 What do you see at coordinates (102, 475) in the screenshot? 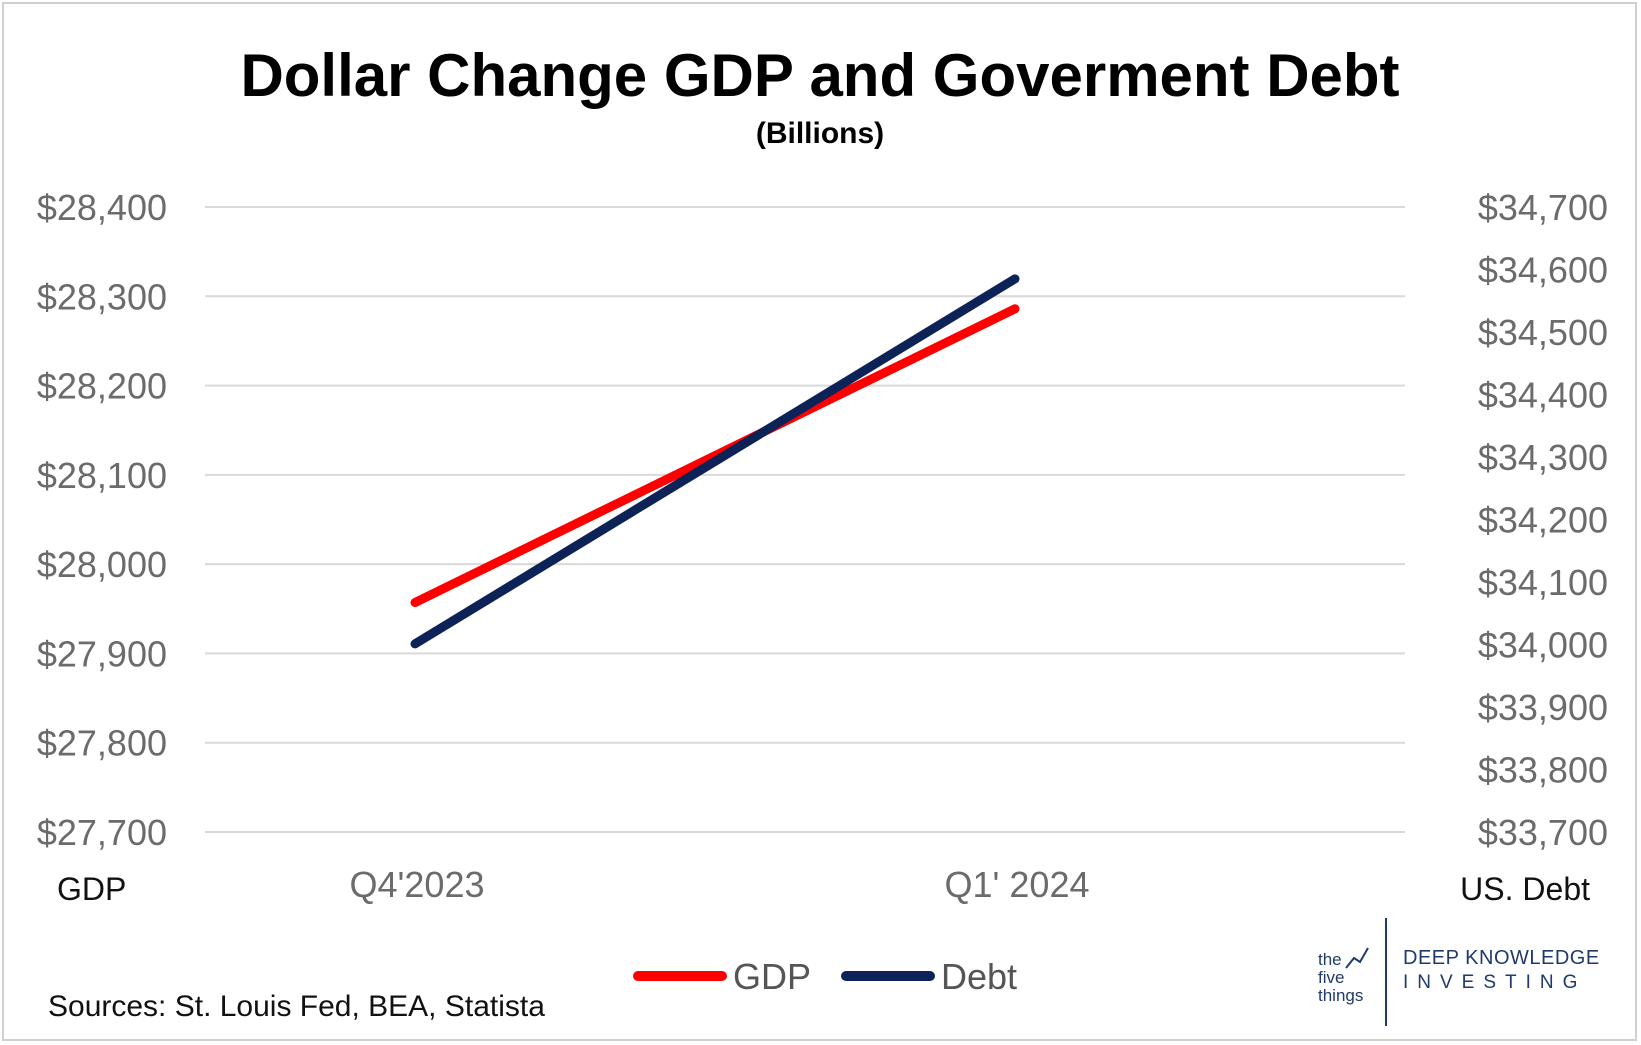
I see `left-tick-label: $28,100` at bounding box center [102, 475].